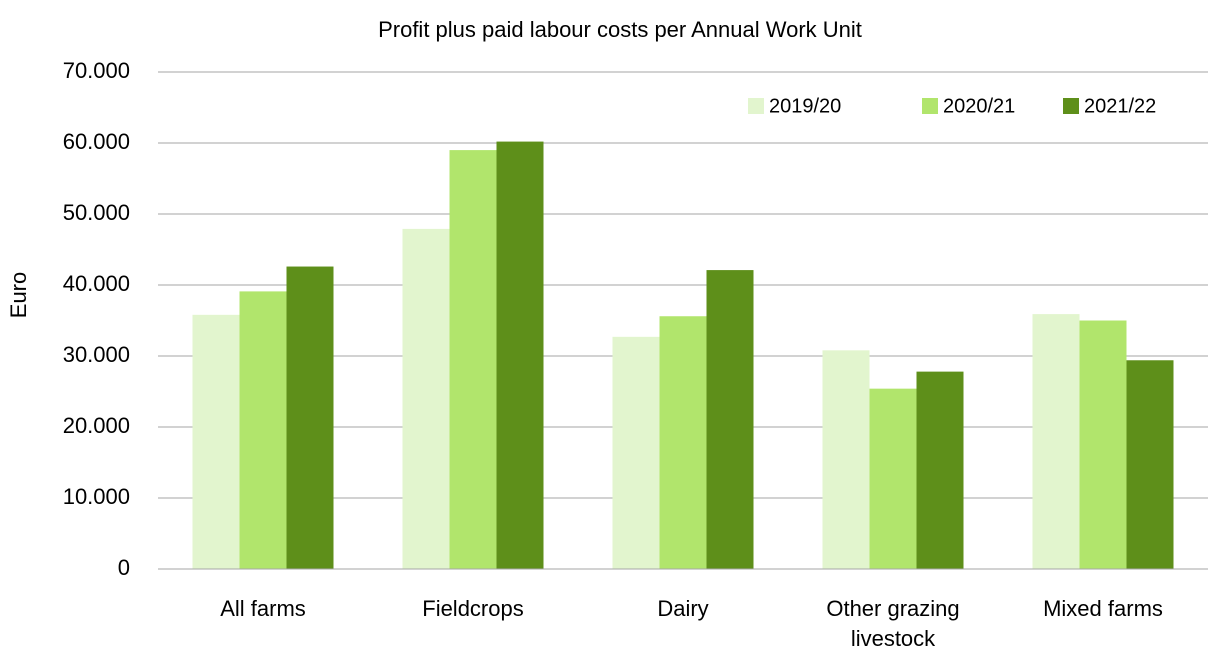  Describe the element at coordinates (893, 623) in the screenshot. I see `x-tick-label: Other grazing livestock` at that location.